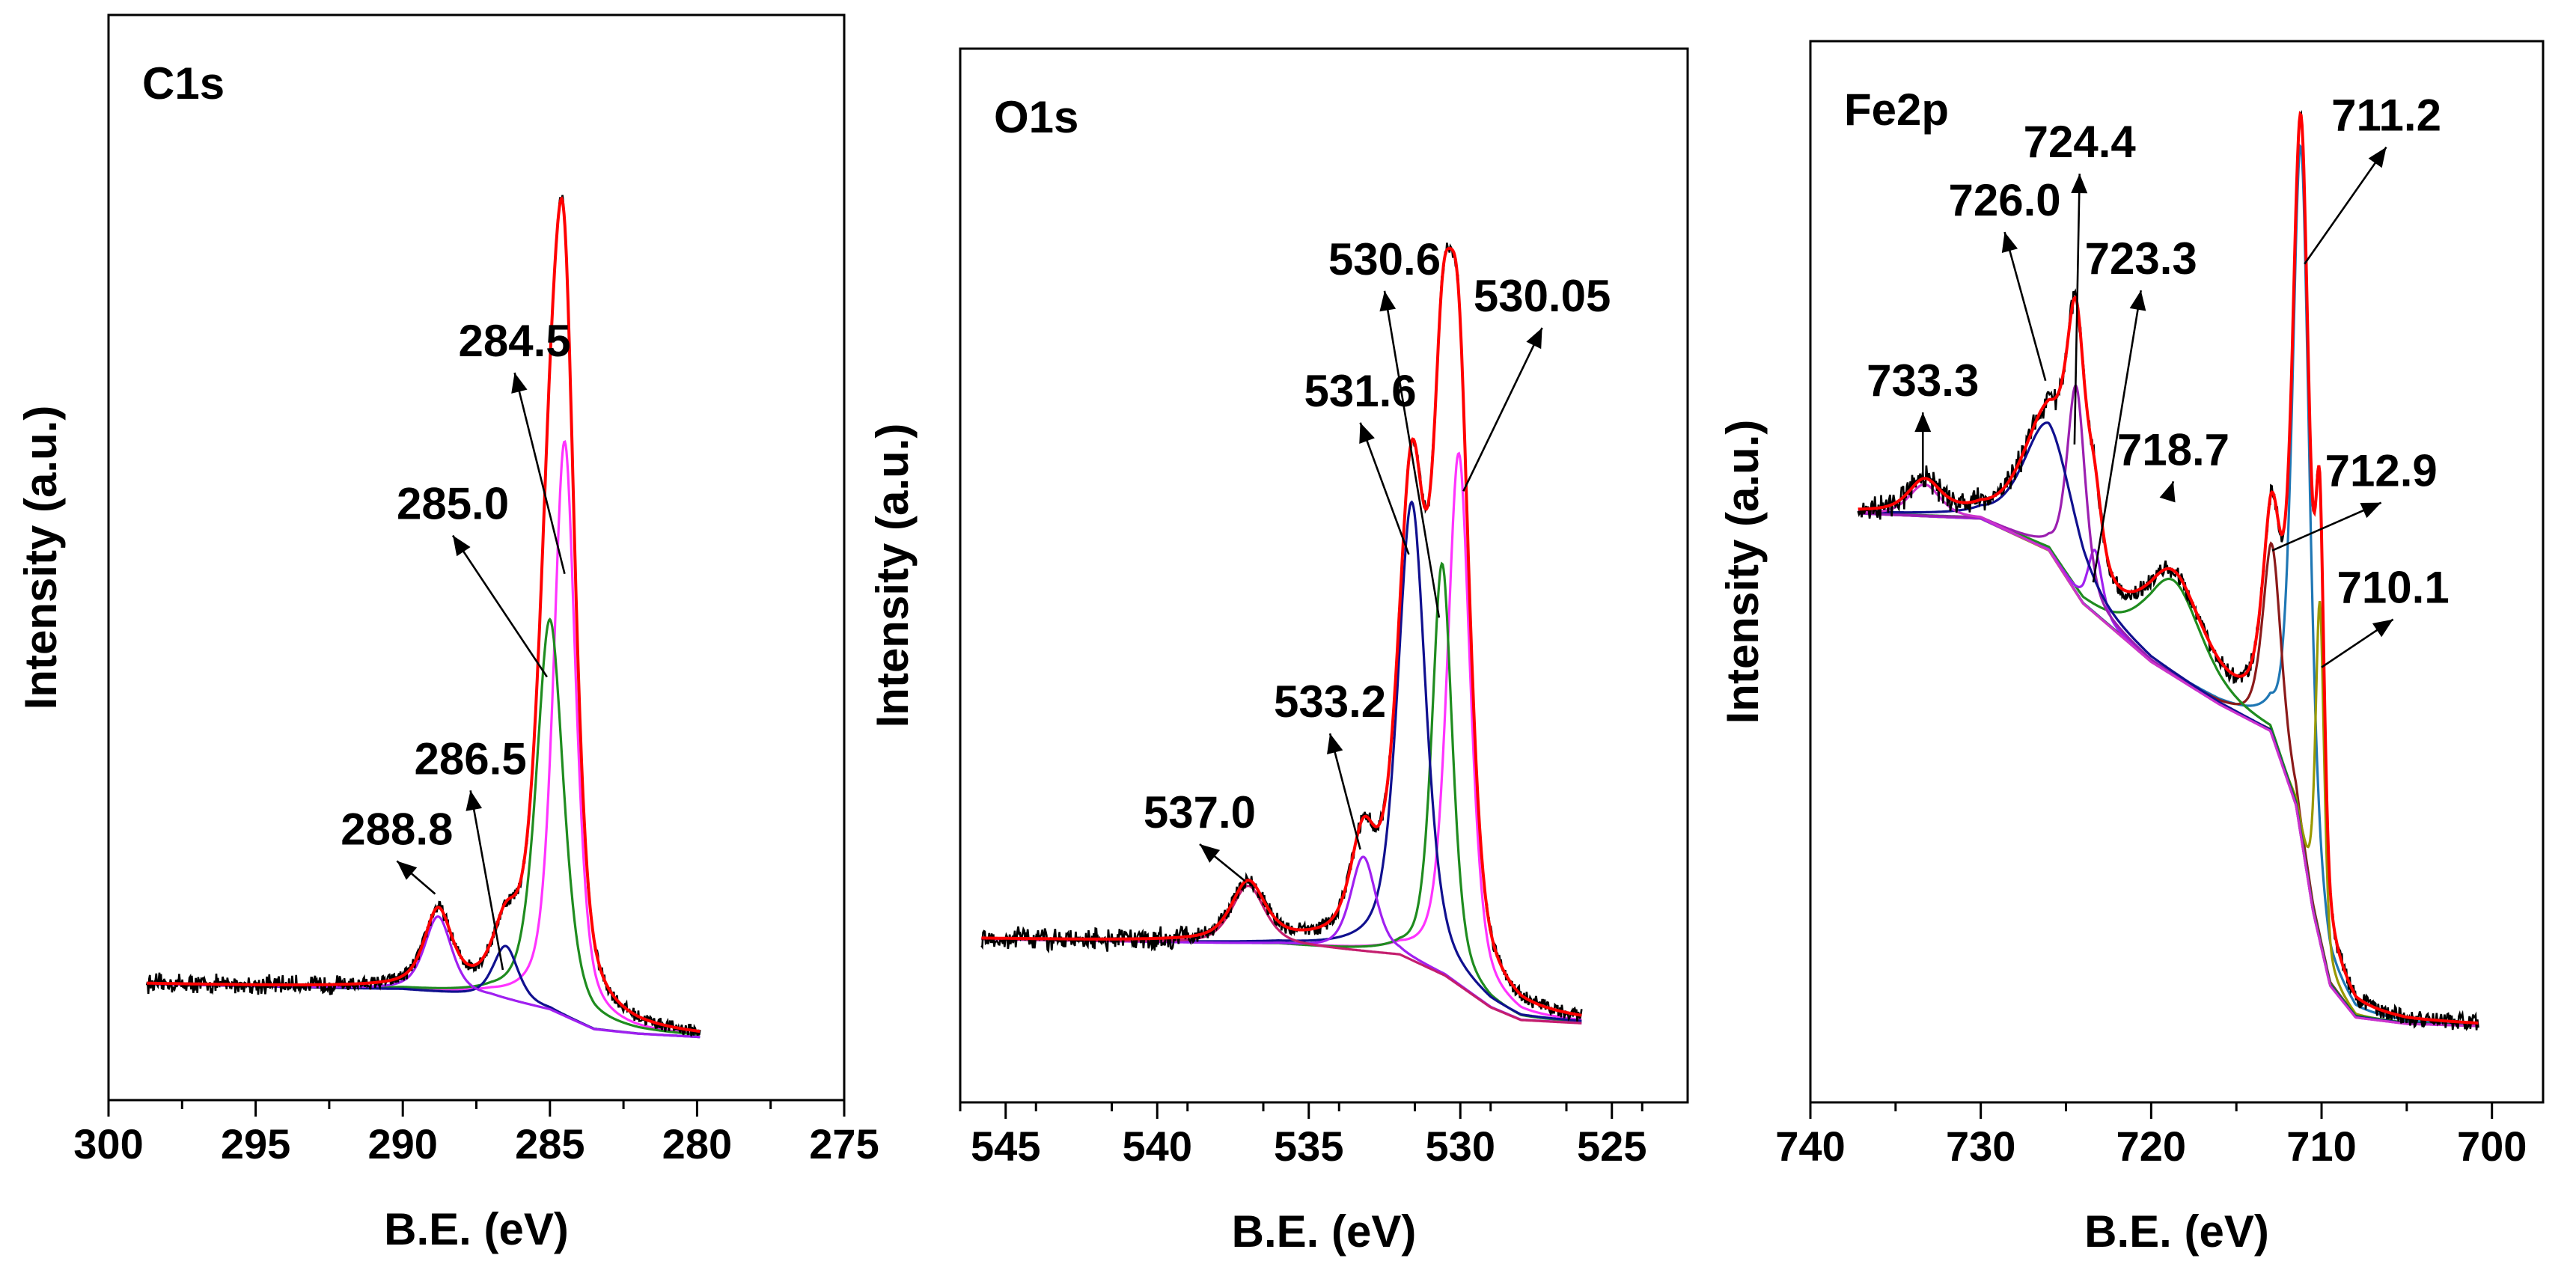  I want to click on peak-label: 530.6, so click(1384, 259).